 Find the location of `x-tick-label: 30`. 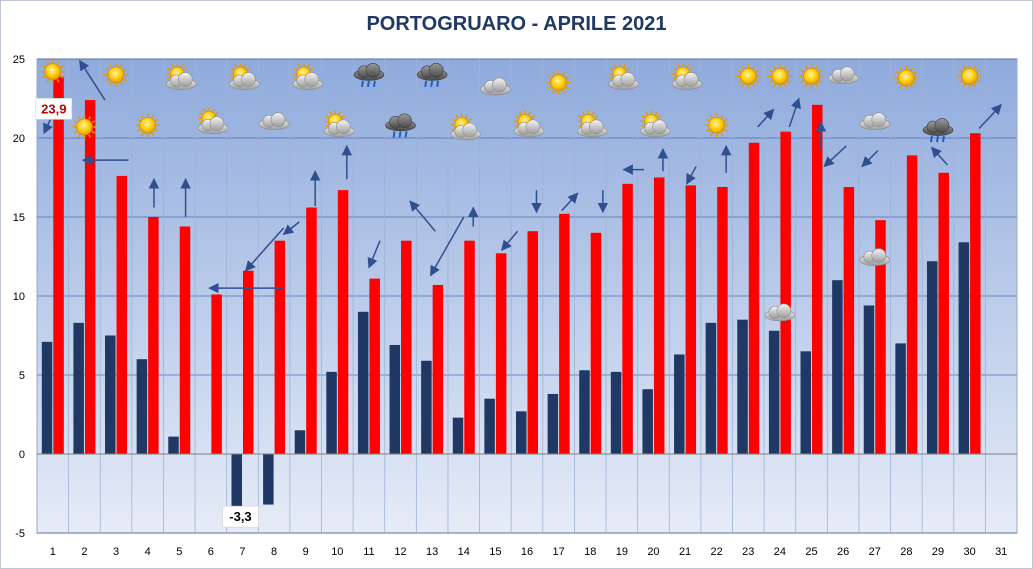

x-tick-label: 30 is located at coordinates (969, 552).